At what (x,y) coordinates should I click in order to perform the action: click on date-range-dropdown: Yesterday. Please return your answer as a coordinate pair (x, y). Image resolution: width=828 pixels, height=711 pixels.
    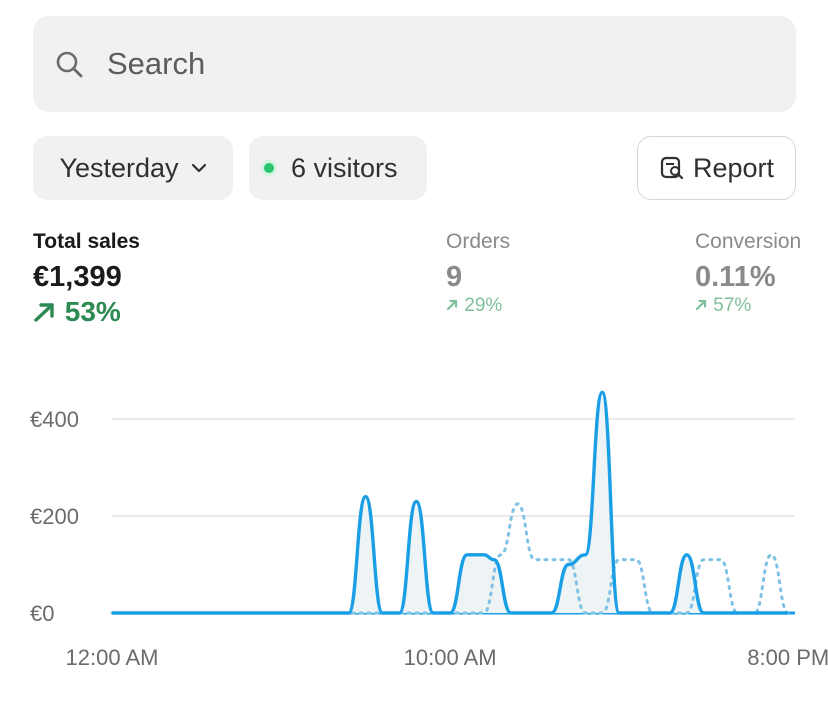
    Looking at the image, I should click on (133, 168).